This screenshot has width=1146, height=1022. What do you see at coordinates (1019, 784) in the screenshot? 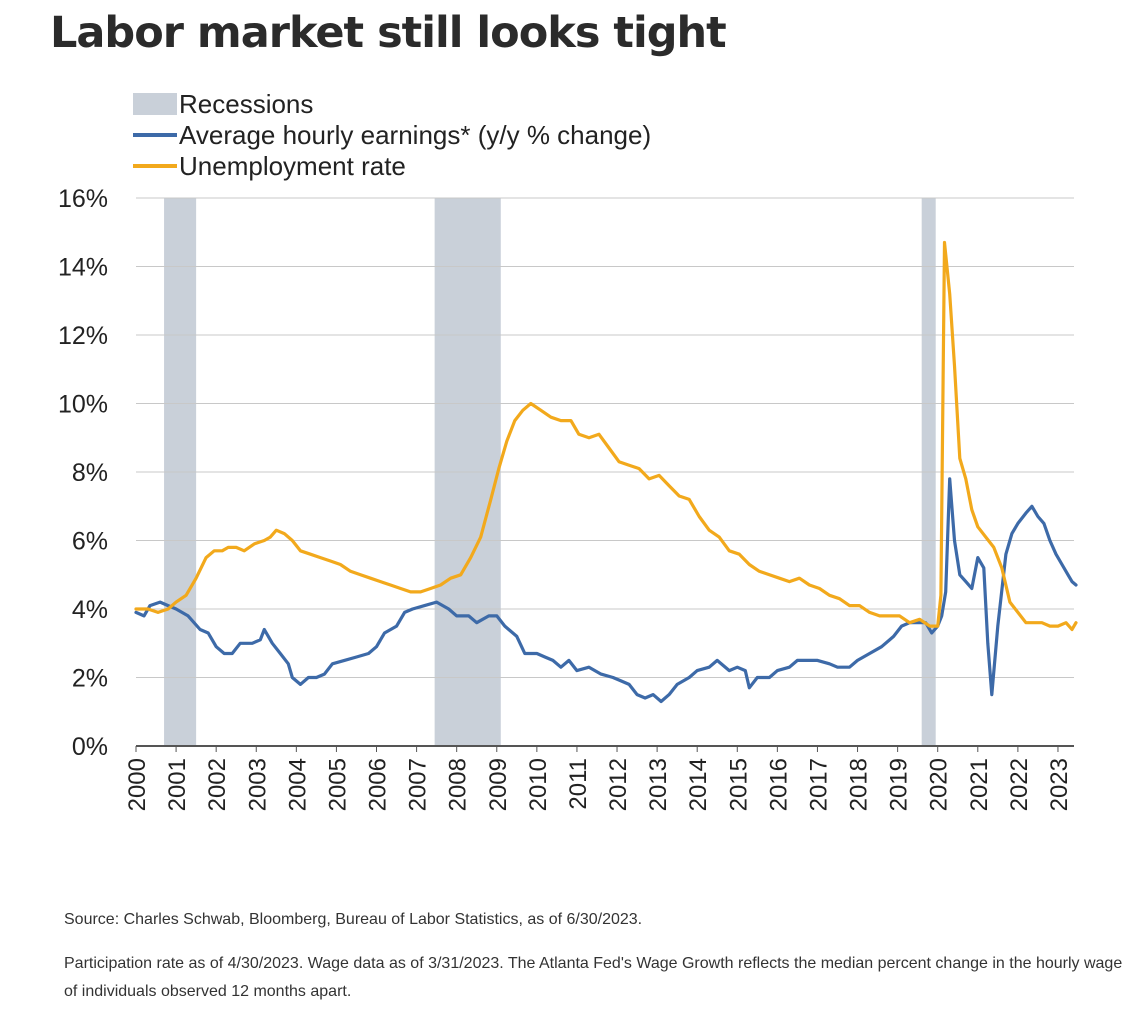
I see `x-tick-label: 2022` at bounding box center [1019, 784].